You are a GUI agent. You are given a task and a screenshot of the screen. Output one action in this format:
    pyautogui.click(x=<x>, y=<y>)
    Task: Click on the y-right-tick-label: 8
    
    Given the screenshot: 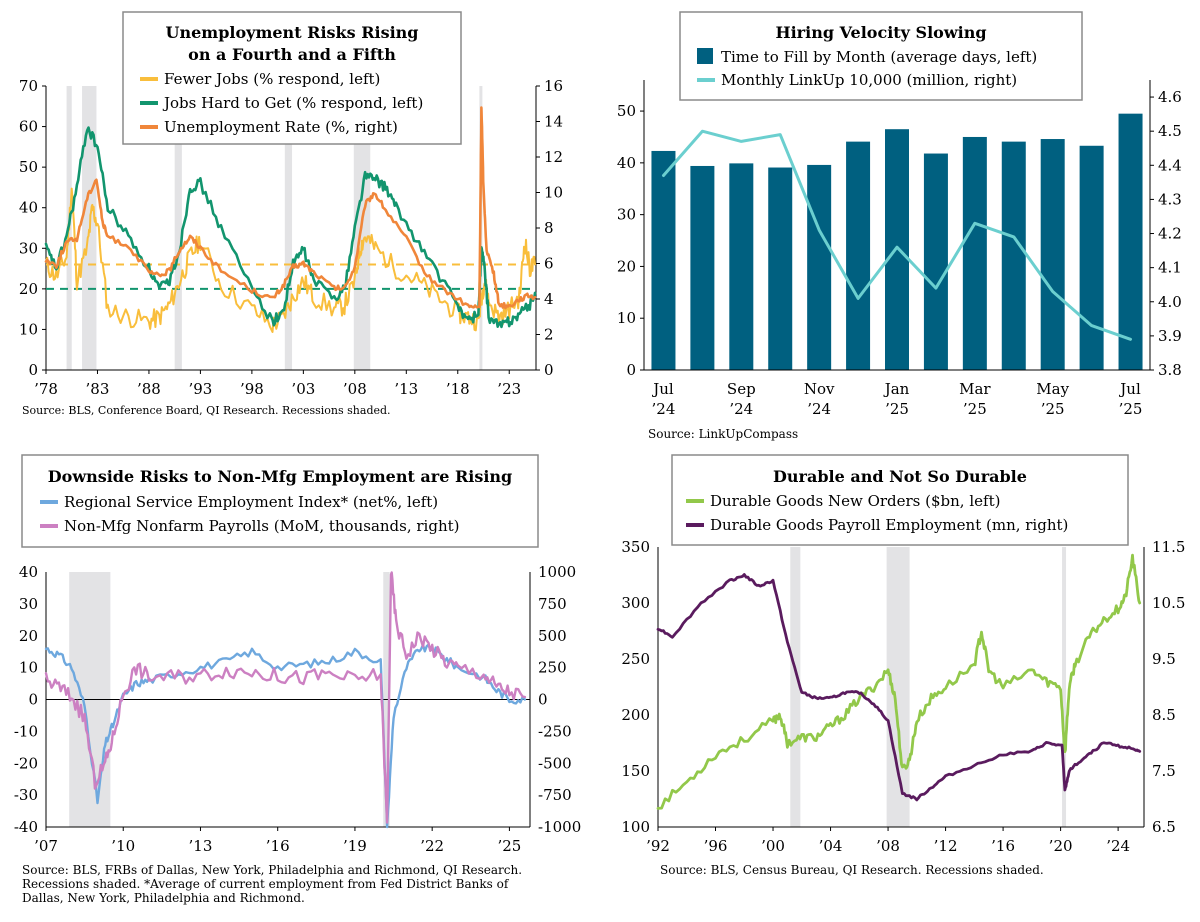 What is the action you would take?
    pyautogui.click(x=549, y=228)
    